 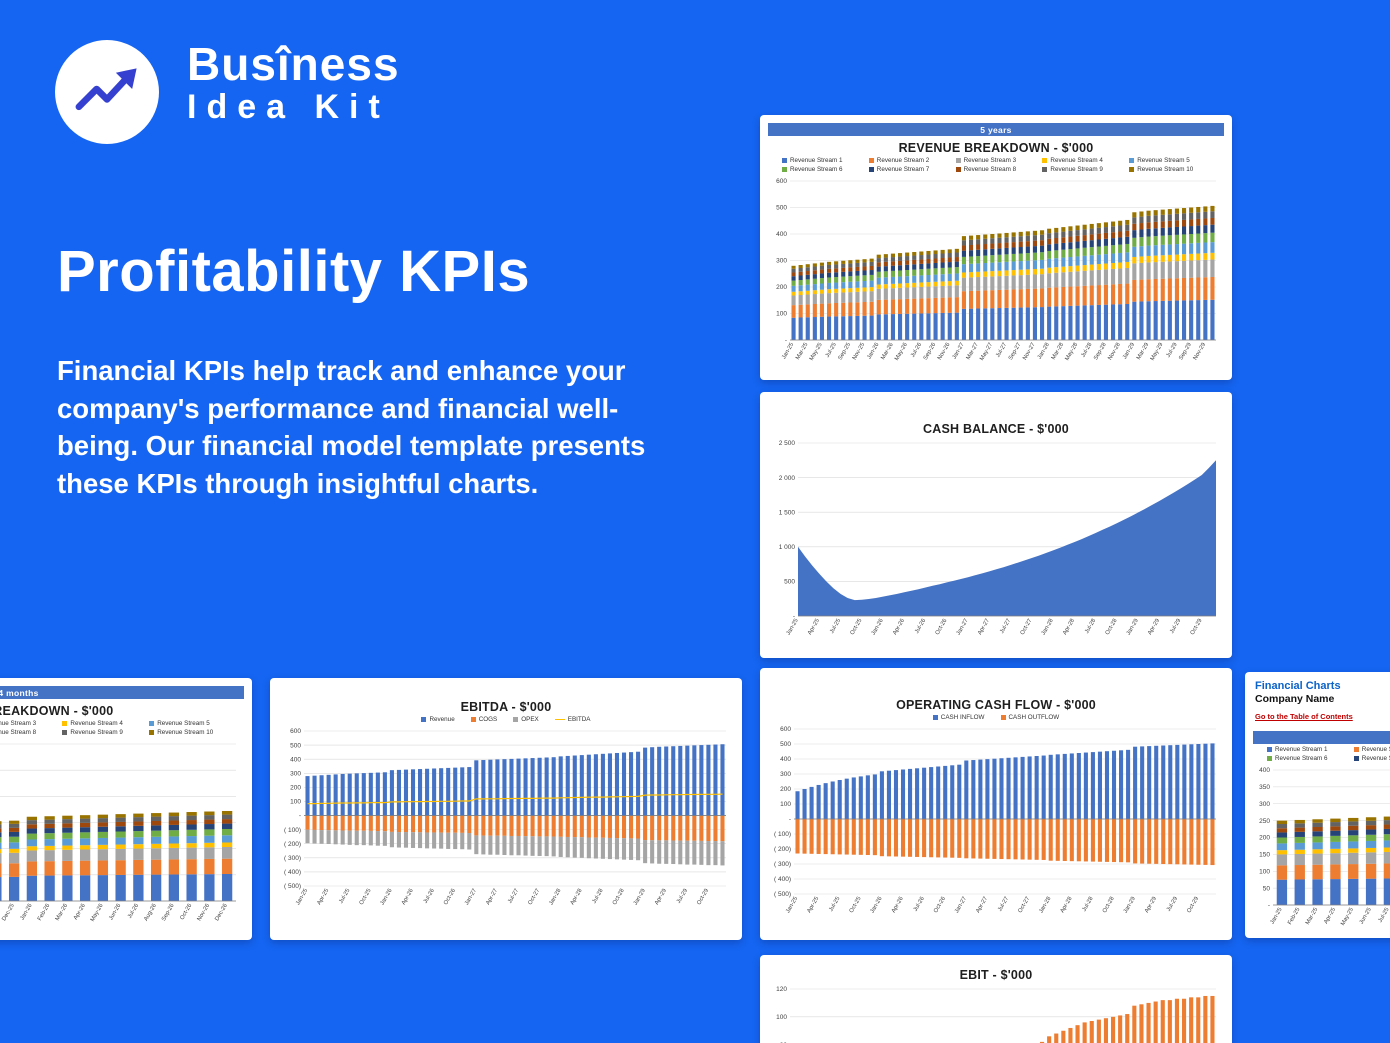 What do you see at coordinates (1307, 749) in the screenshot?
I see `legend-item: Revenue Stream 1` at bounding box center [1307, 749].